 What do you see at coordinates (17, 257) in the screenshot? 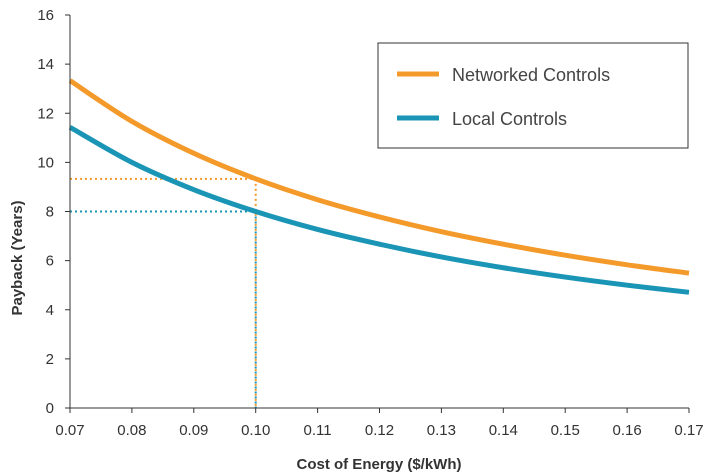
I see `y-axis-title: Payback (Years)` at bounding box center [17, 257].